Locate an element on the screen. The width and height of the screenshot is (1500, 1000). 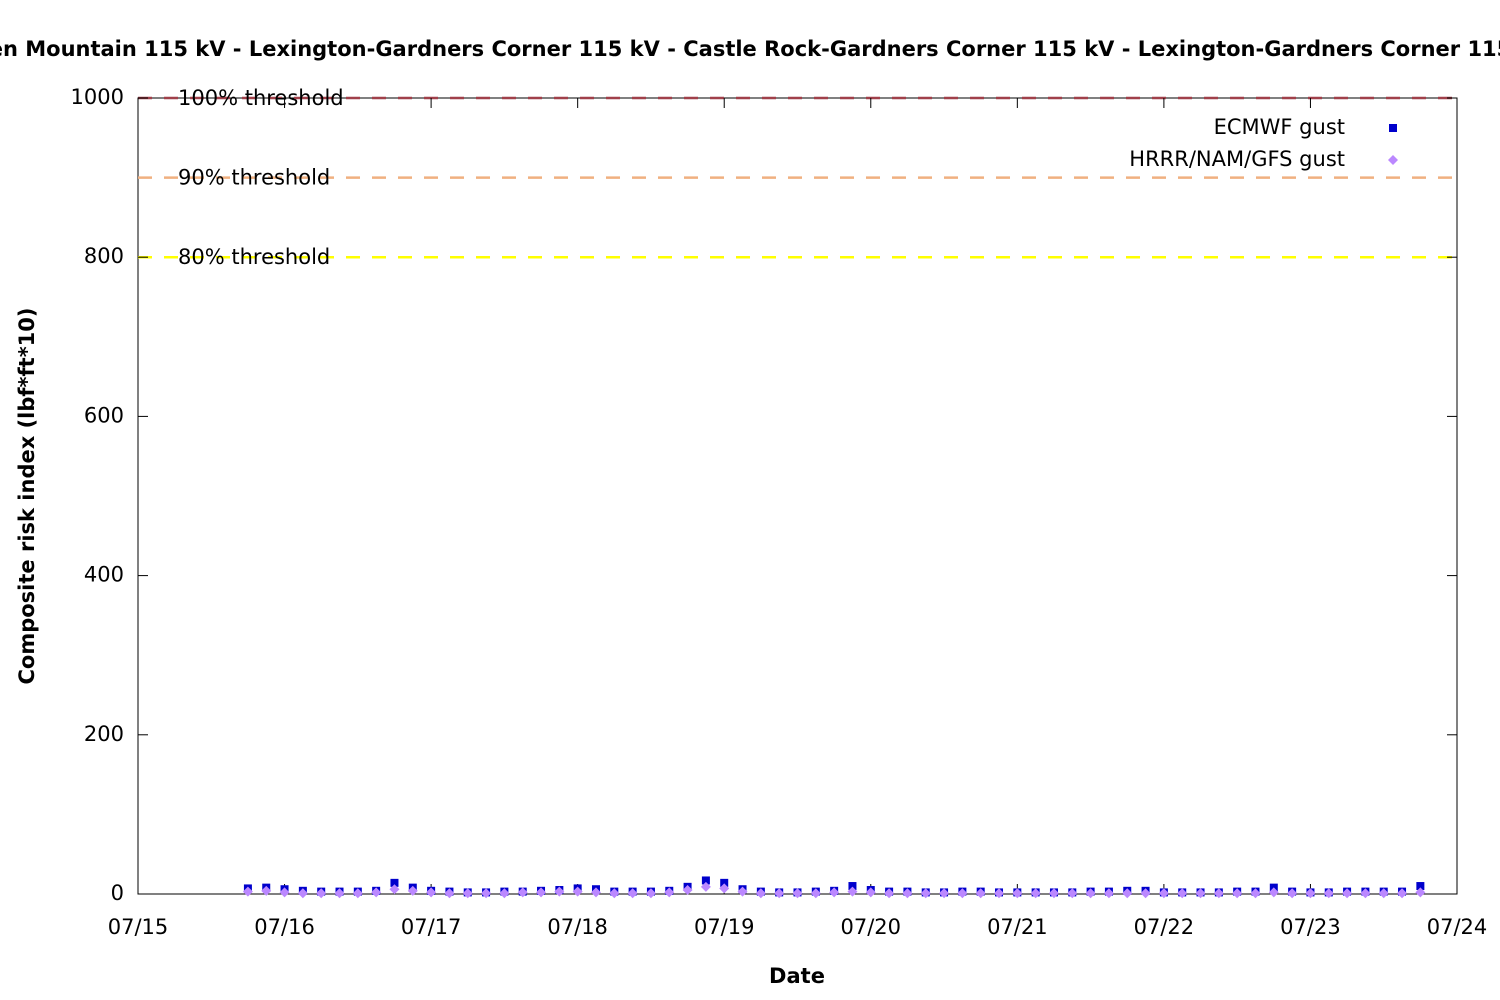
x-tick-label: 07/18 is located at coordinates (577, 927).